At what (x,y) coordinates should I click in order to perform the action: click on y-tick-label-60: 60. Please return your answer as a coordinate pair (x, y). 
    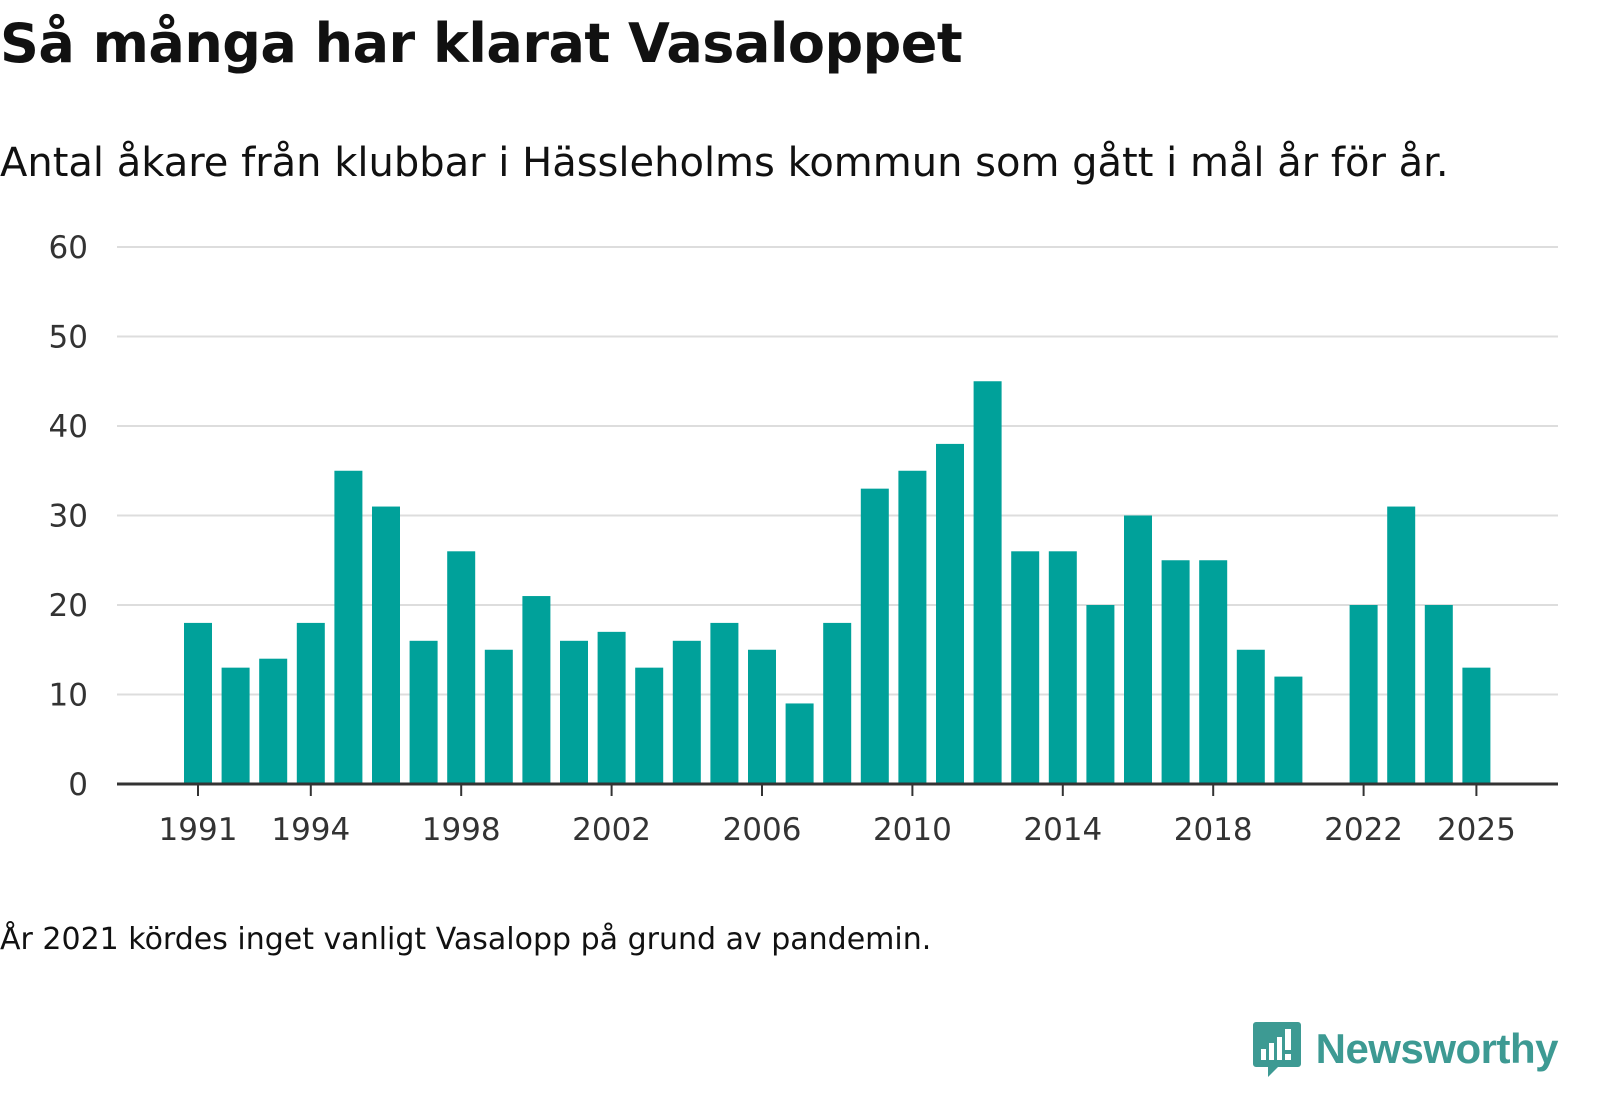
    Looking at the image, I should click on (68, 248).